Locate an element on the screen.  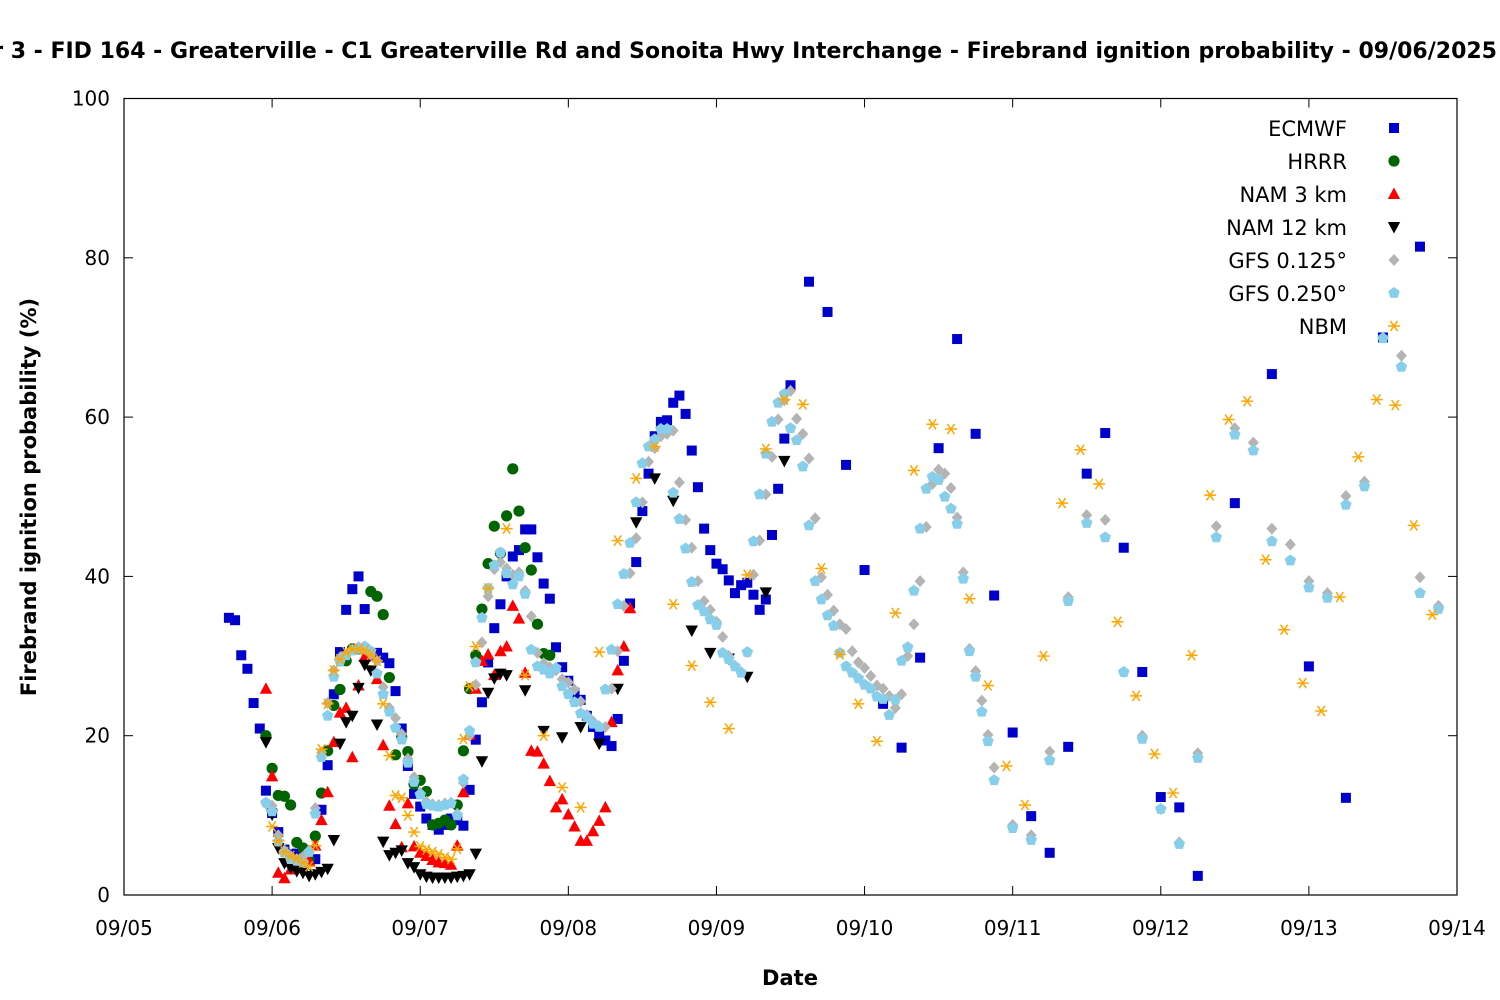
y-axis-label: Firebrand ignition probability (%) is located at coordinates (29, 497).